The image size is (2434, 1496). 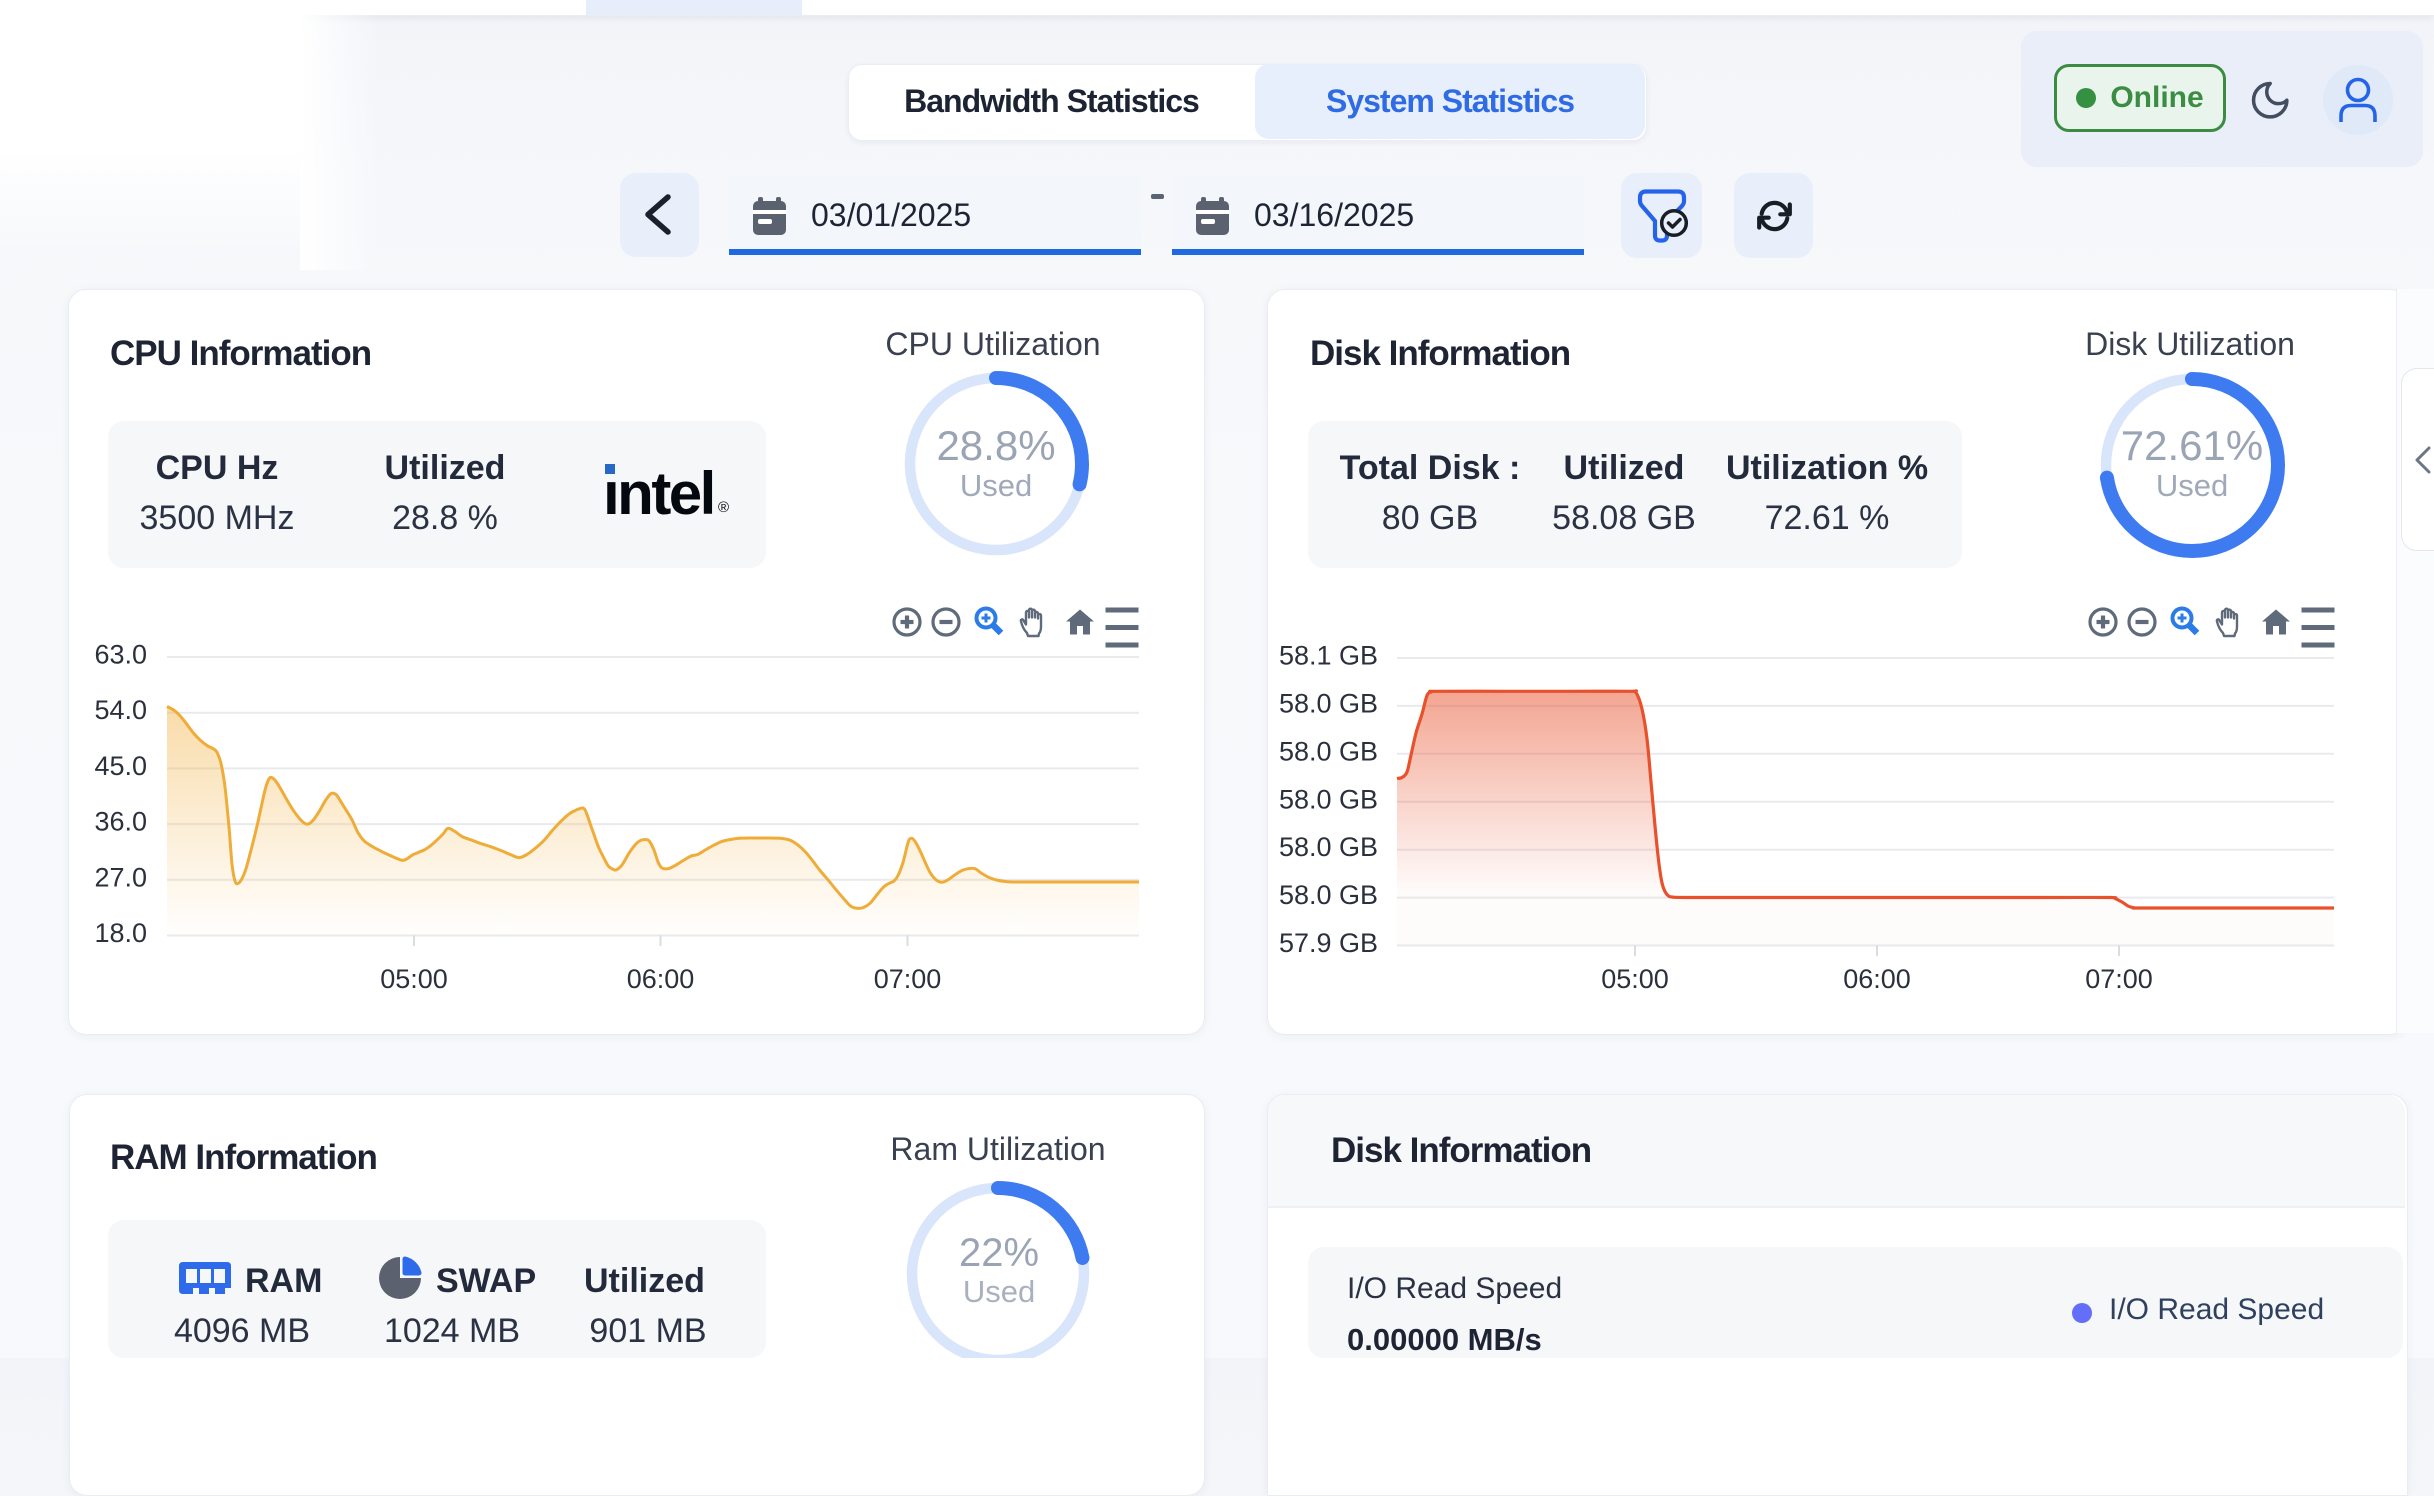 What do you see at coordinates (1328, 656) in the screenshot?
I see `svg-text: 58.1 GB` at bounding box center [1328, 656].